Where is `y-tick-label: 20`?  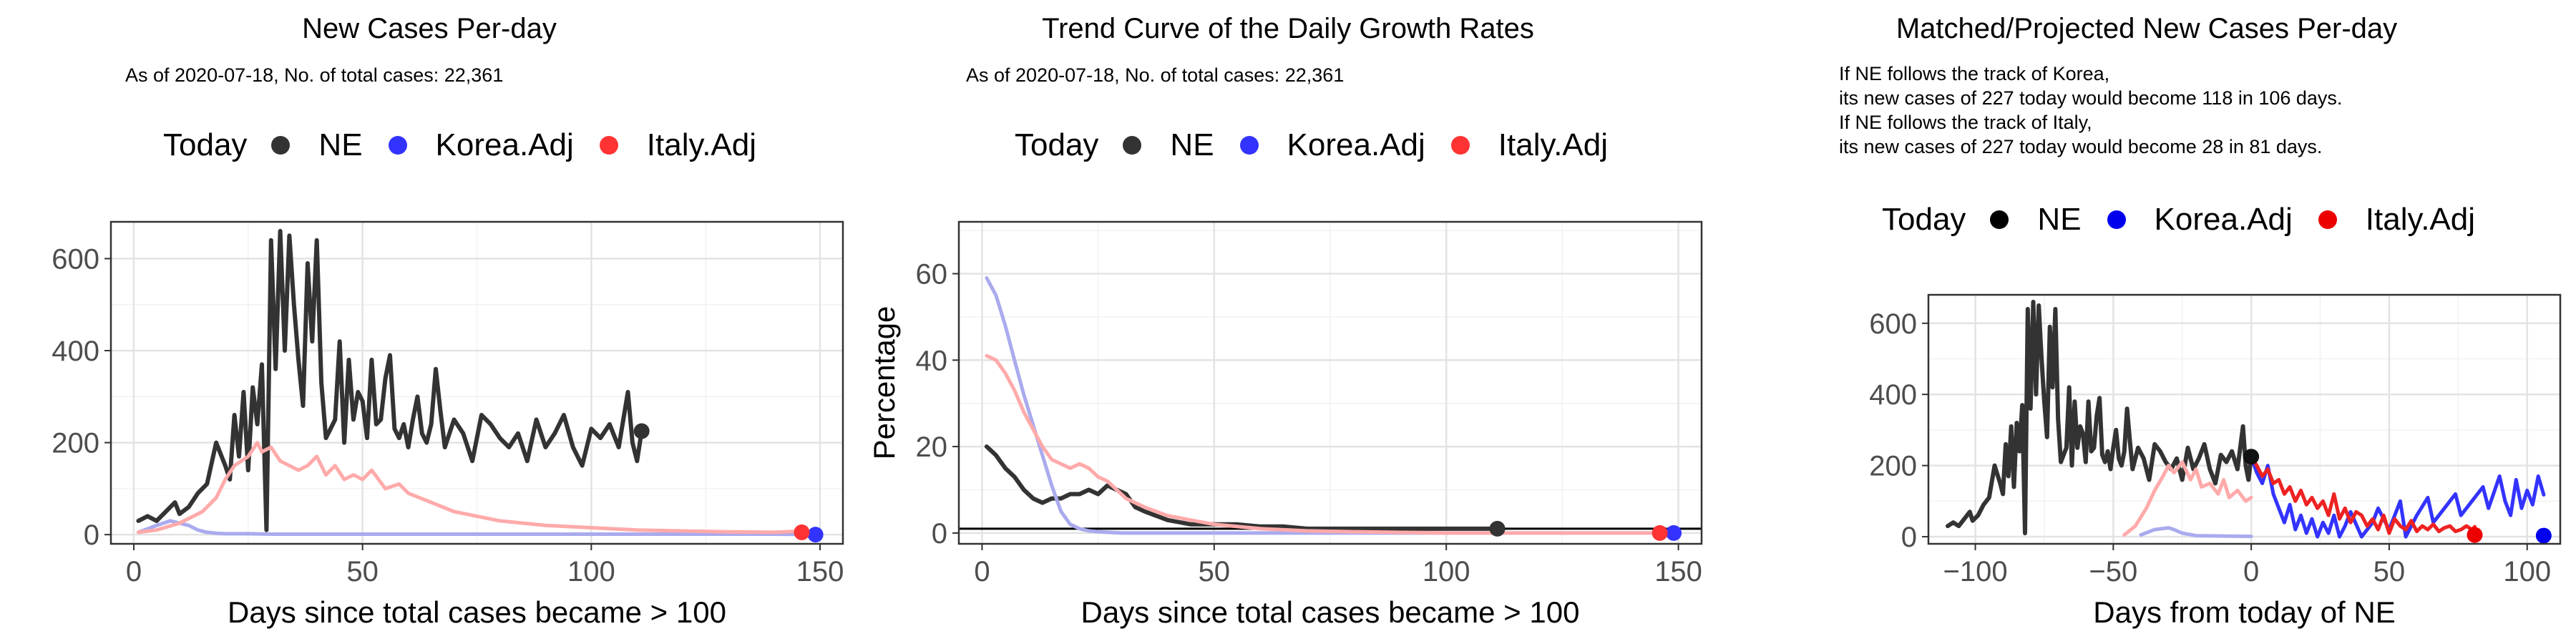
y-tick-label: 20 is located at coordinates (932, 447).